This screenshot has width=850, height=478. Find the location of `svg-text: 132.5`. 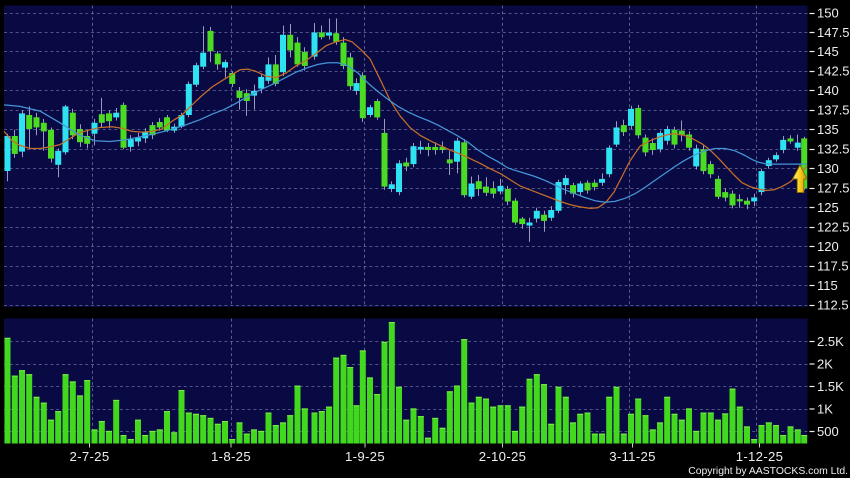

svg-text: 132.5 is located at coordinates (833, 149).